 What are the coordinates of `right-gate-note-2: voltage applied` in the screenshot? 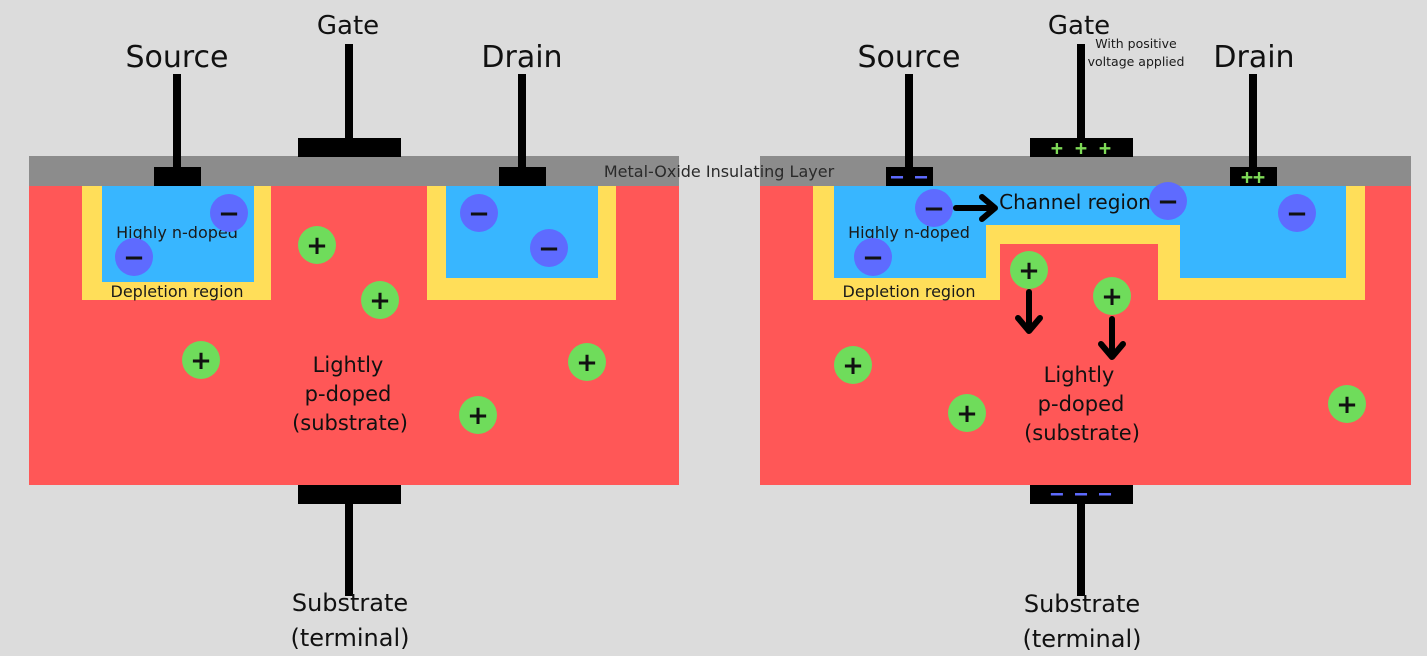 It's located at (1136, 61).